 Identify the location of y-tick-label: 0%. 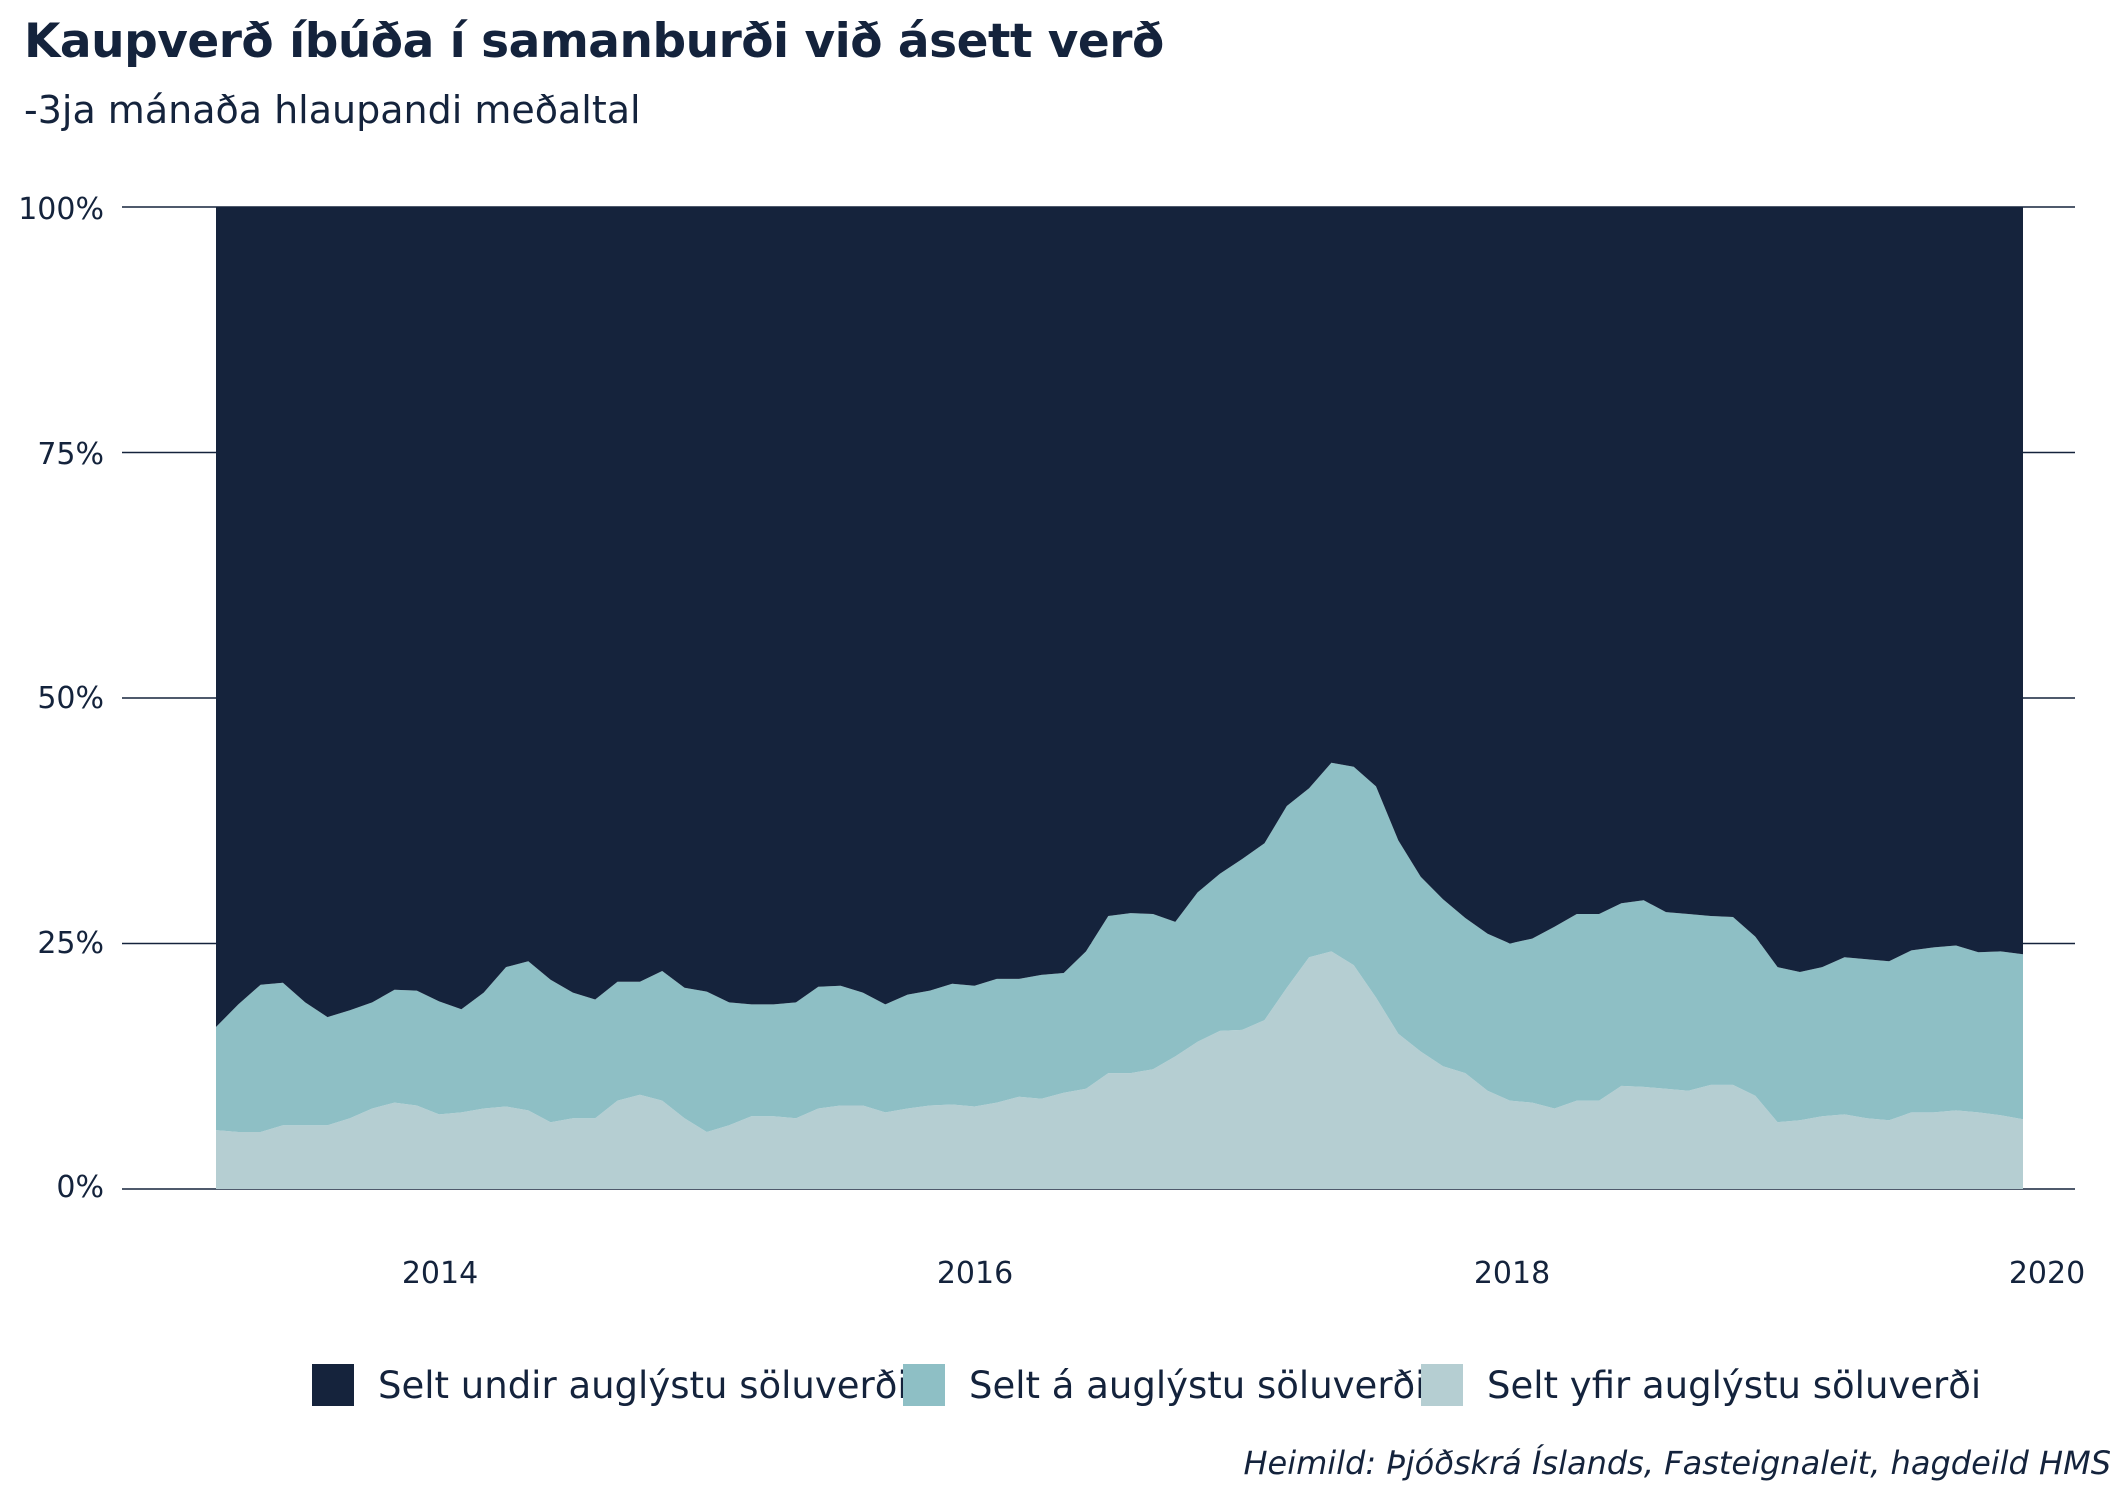
(80, 1187).